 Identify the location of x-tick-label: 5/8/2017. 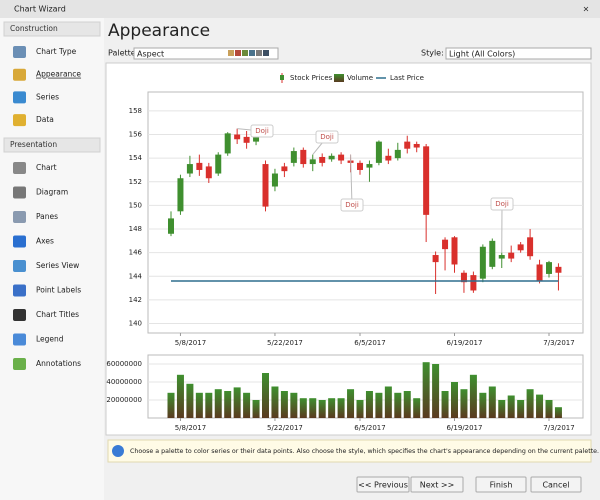
(190, 343).